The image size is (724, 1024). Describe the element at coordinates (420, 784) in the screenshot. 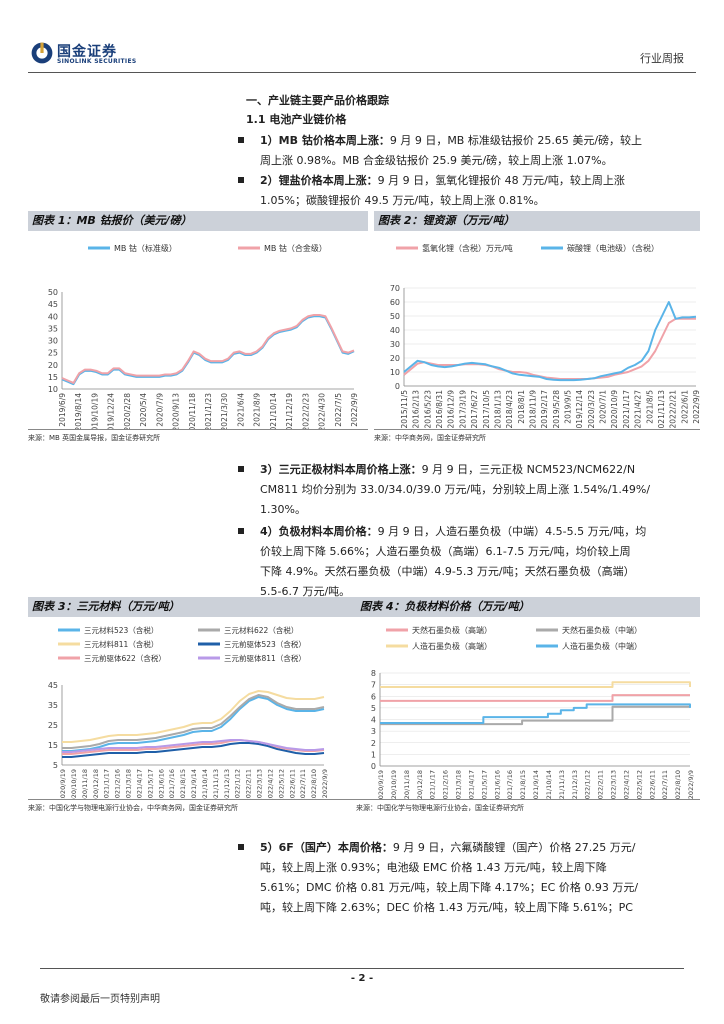

I see `x-tick-label: 2020/12/18` at that location.